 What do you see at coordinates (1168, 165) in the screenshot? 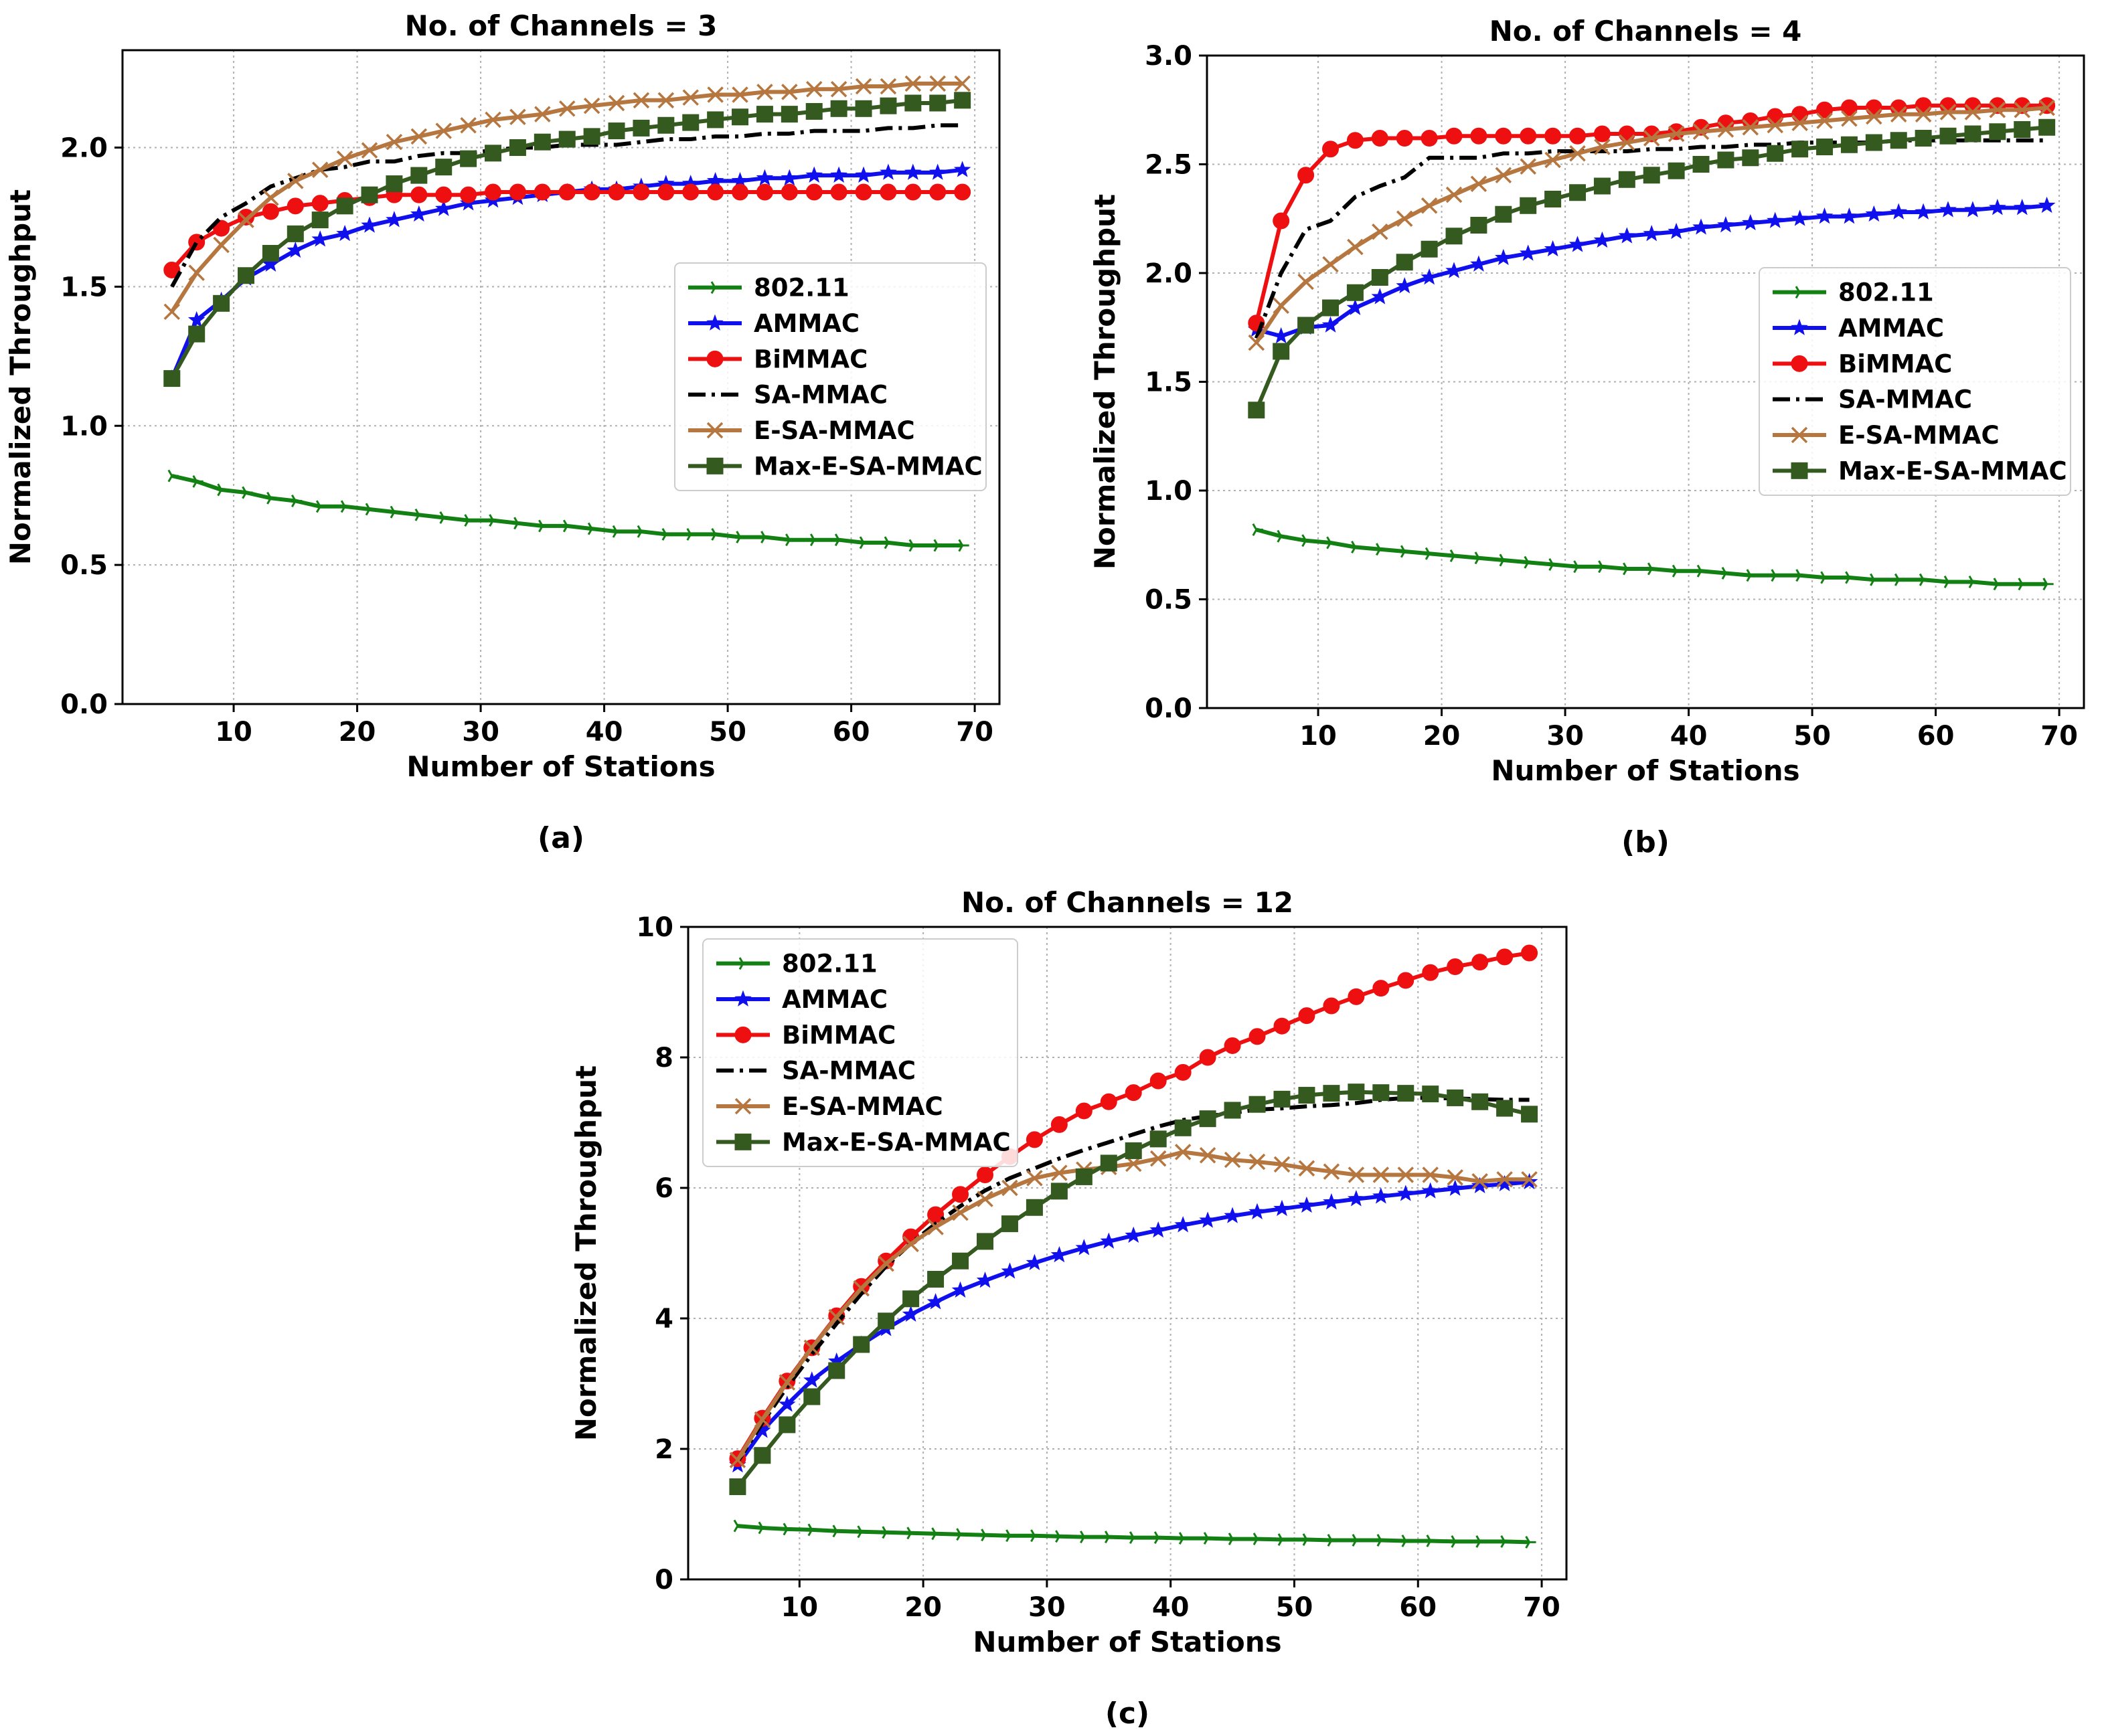
I see `y-tick-label: 2.5` at bounding box center [1168, 165].